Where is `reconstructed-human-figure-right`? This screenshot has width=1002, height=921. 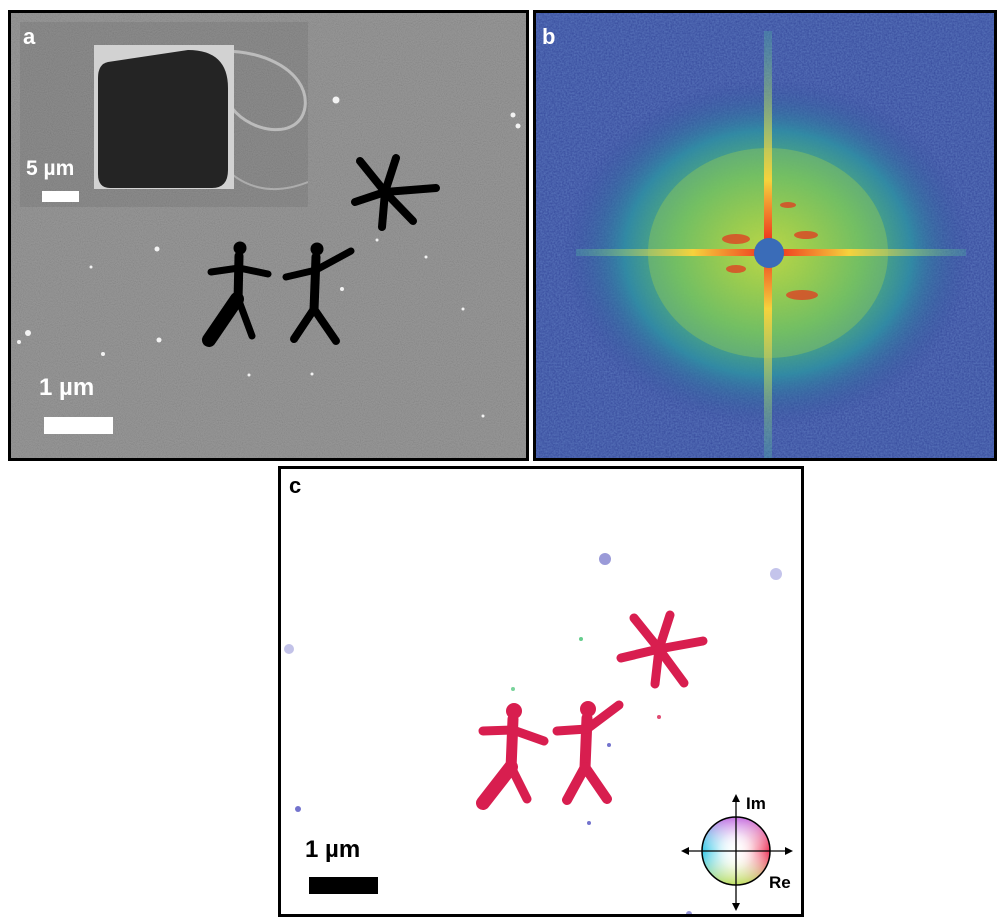 reconstructed-human-figure-right is located at coordinates (588, 752).